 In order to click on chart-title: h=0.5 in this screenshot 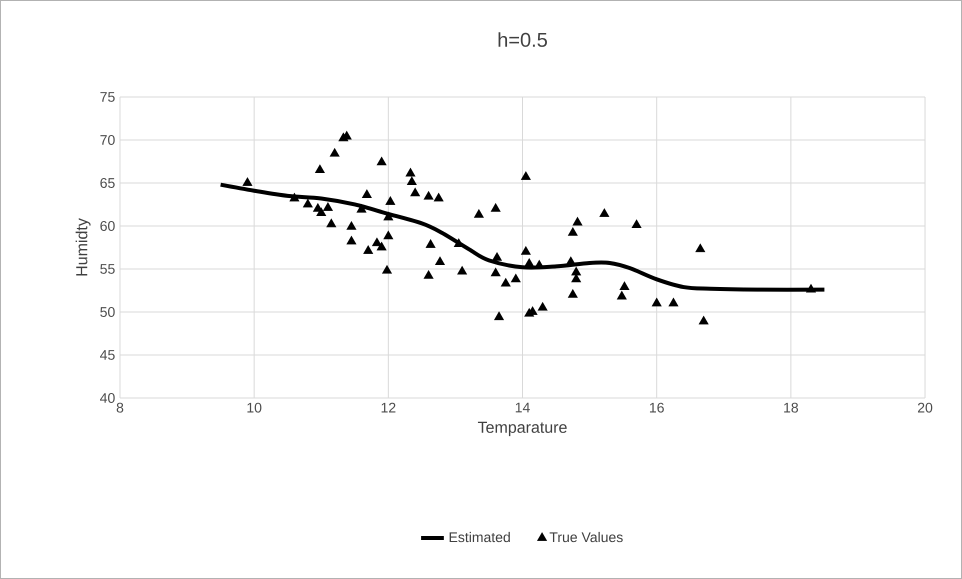, I will do `click(522, 39)`.